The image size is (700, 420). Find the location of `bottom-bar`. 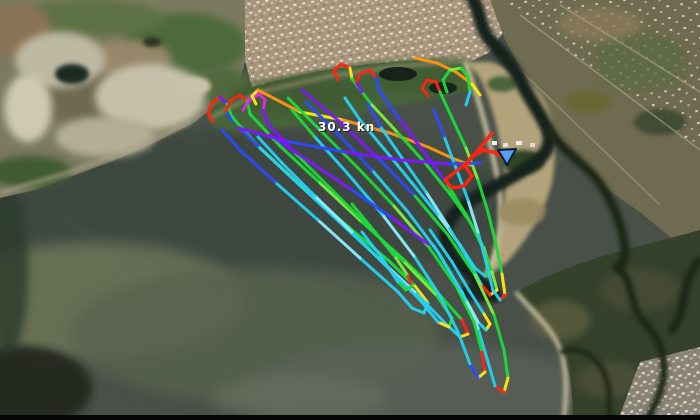

bottom-bar is located at coordinates (350, 417).